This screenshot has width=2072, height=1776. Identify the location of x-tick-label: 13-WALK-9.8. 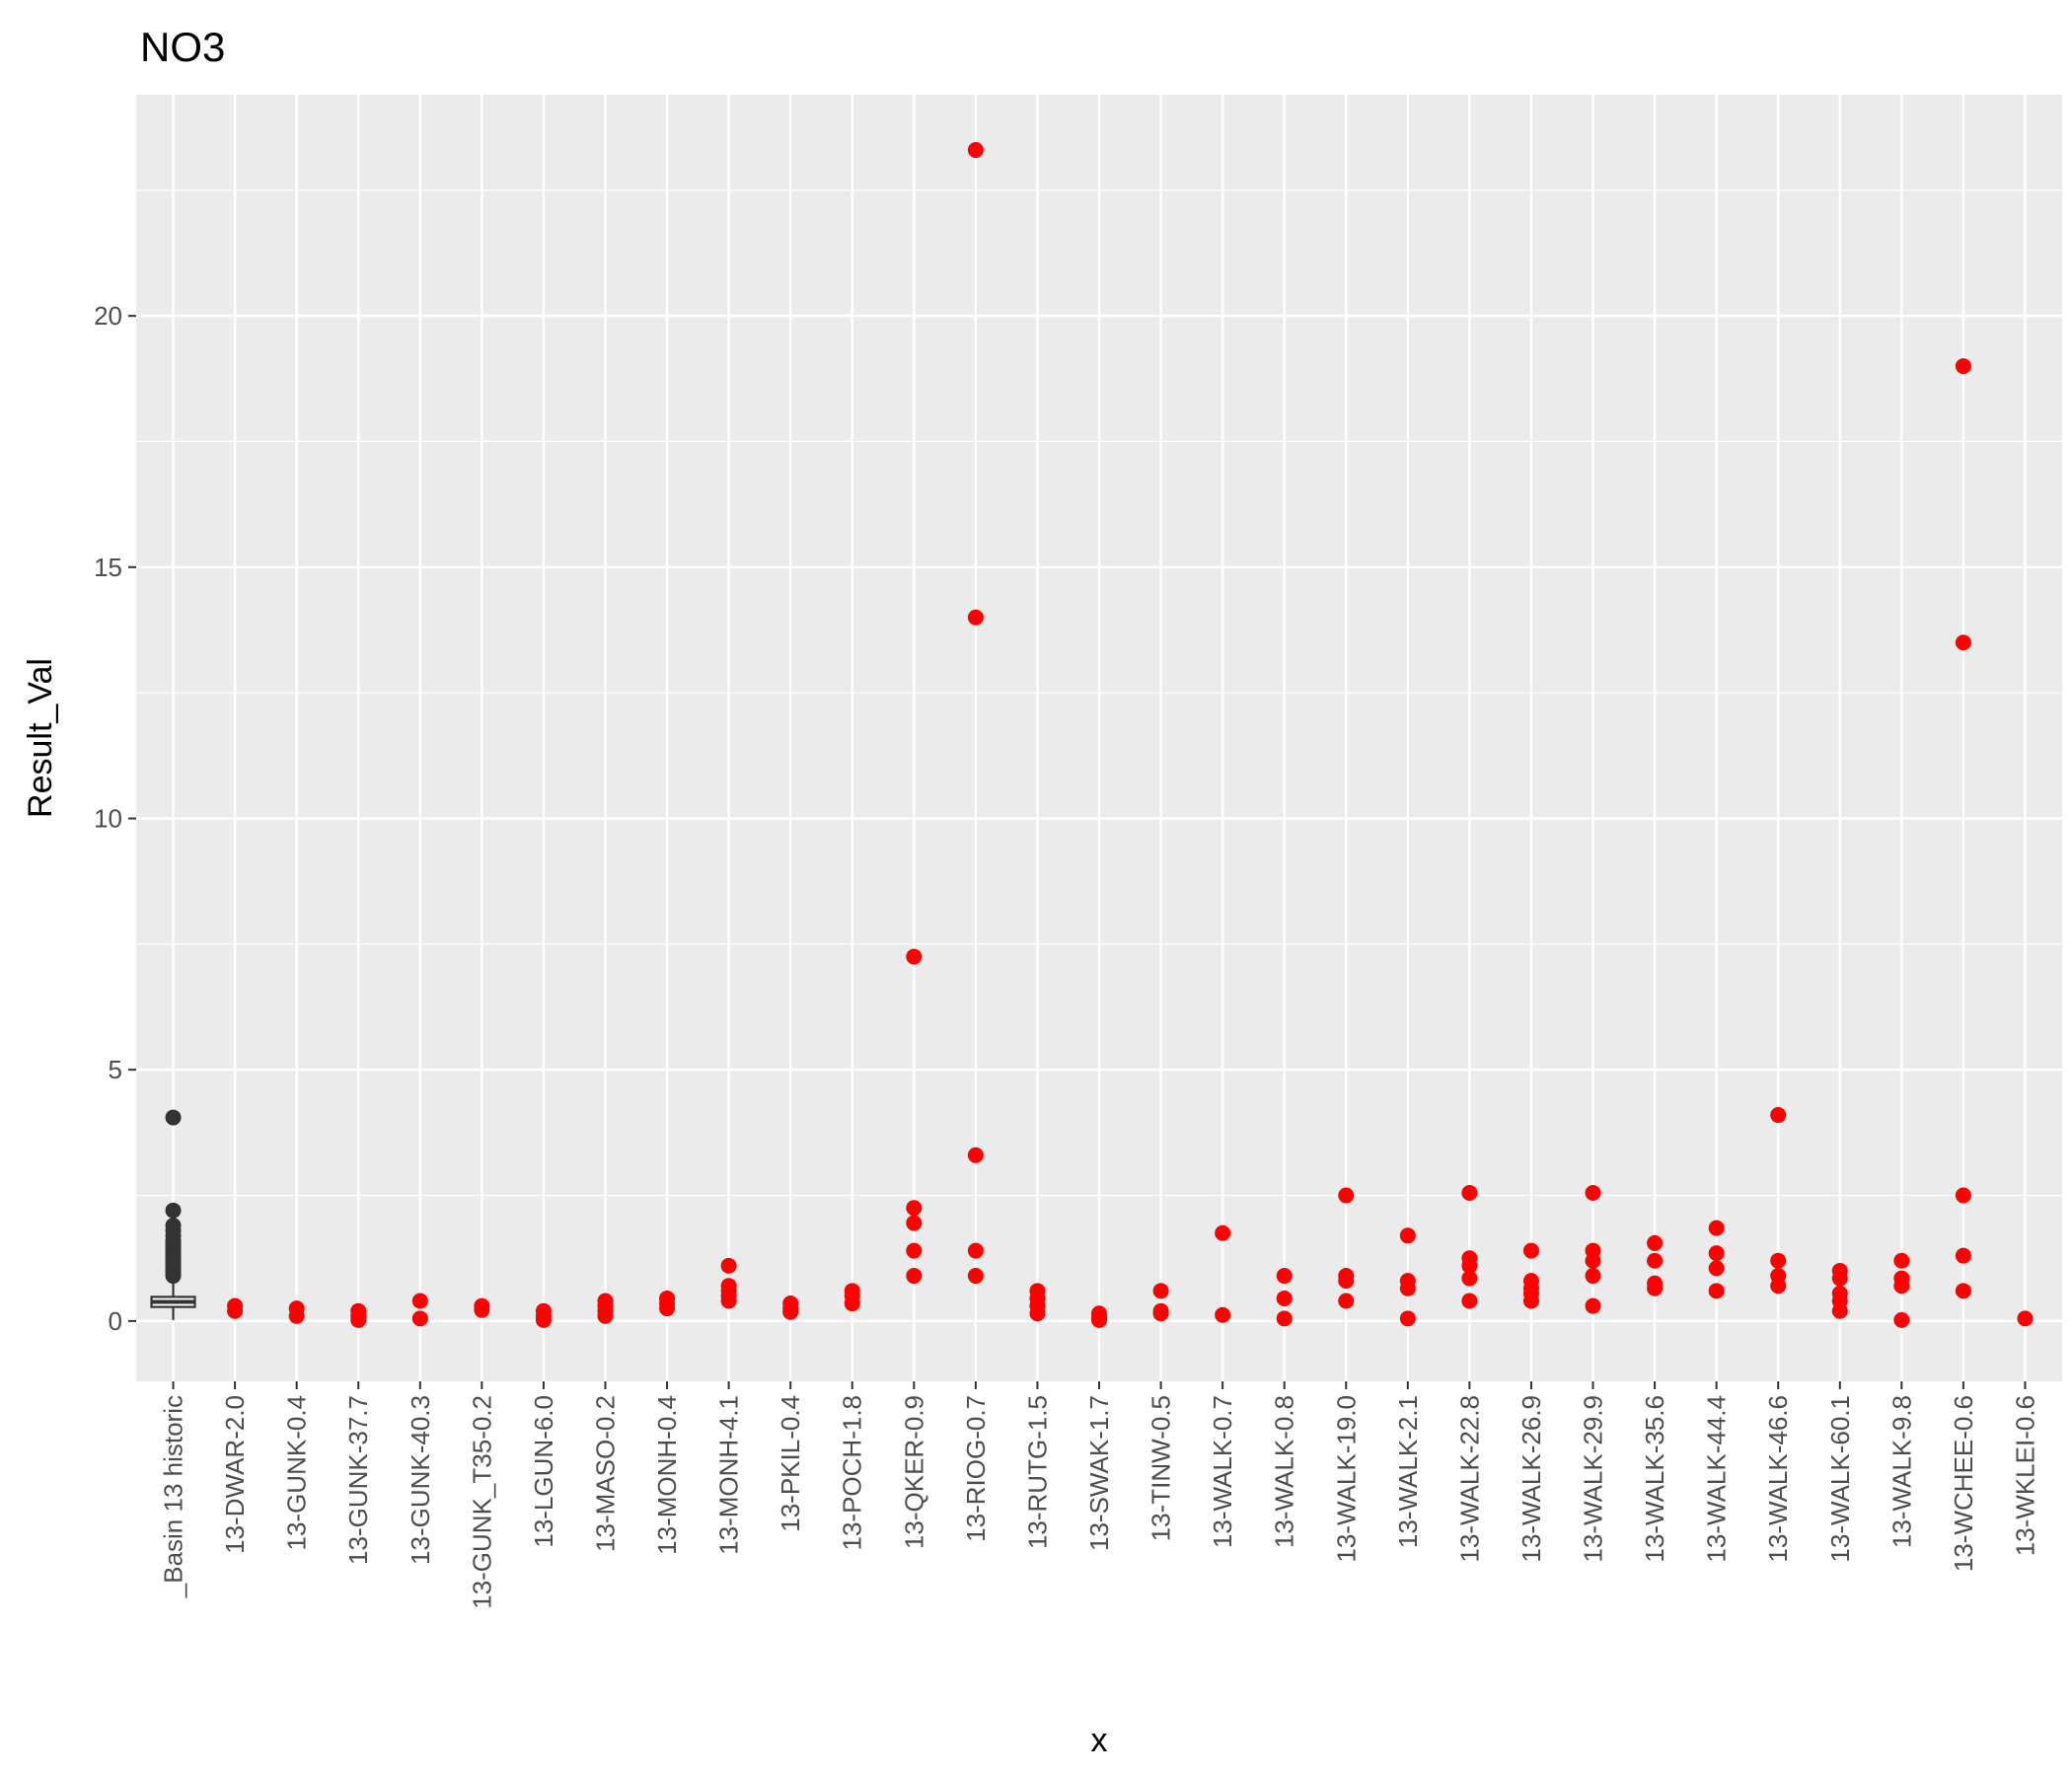
(1902, 1472).